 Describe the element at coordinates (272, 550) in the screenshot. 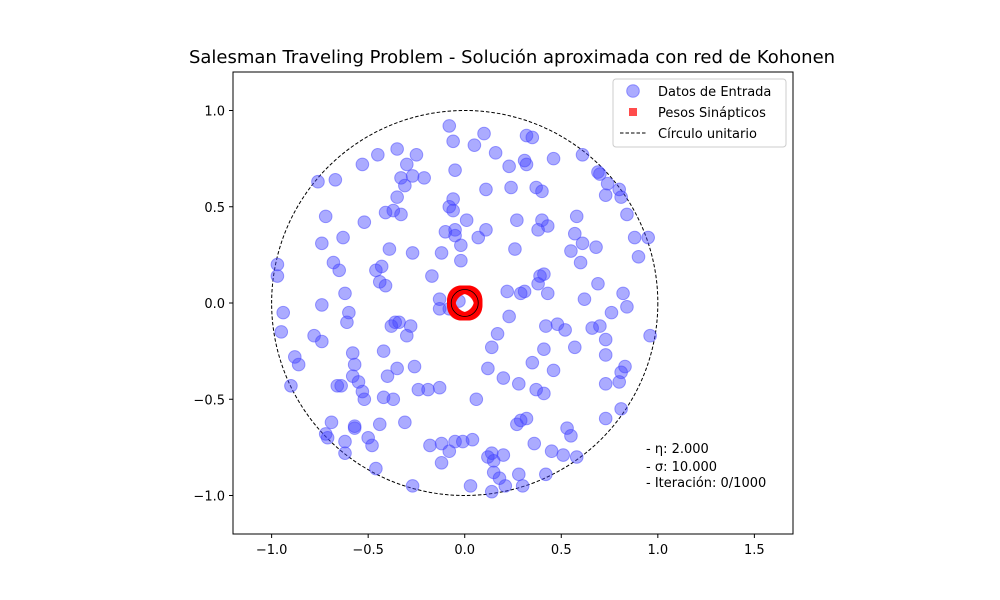

I see `x-tick-label: −1.0` at that location.